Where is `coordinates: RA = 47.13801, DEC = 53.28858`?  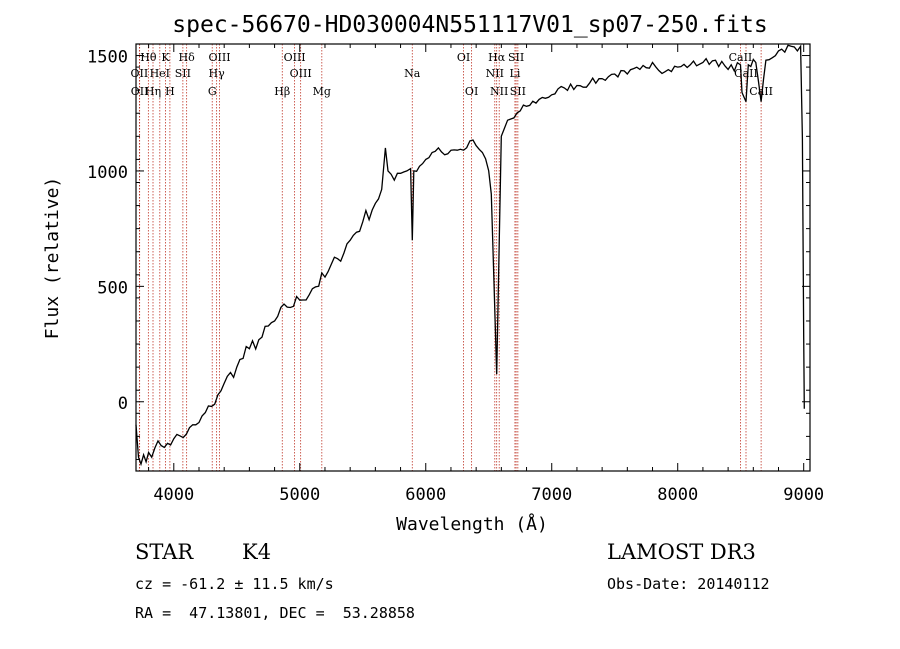
coordinates: RA = 47.13801, DEC = 53.28858 is located at coordinates (275, 613).